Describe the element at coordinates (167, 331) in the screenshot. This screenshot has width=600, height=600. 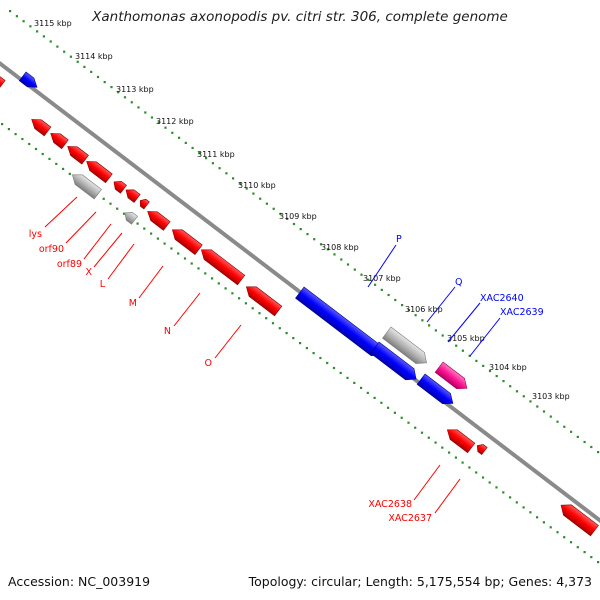
I see `gene-label: N` at that location.